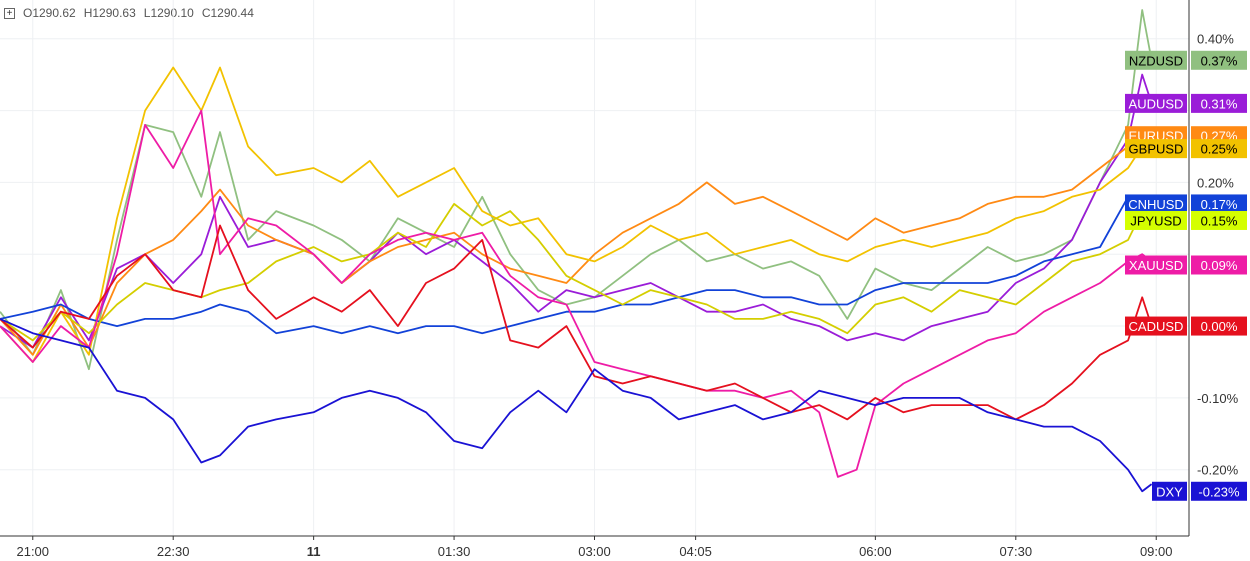  I want to click on series-value-label: 0.37%, so click(1219, 60).